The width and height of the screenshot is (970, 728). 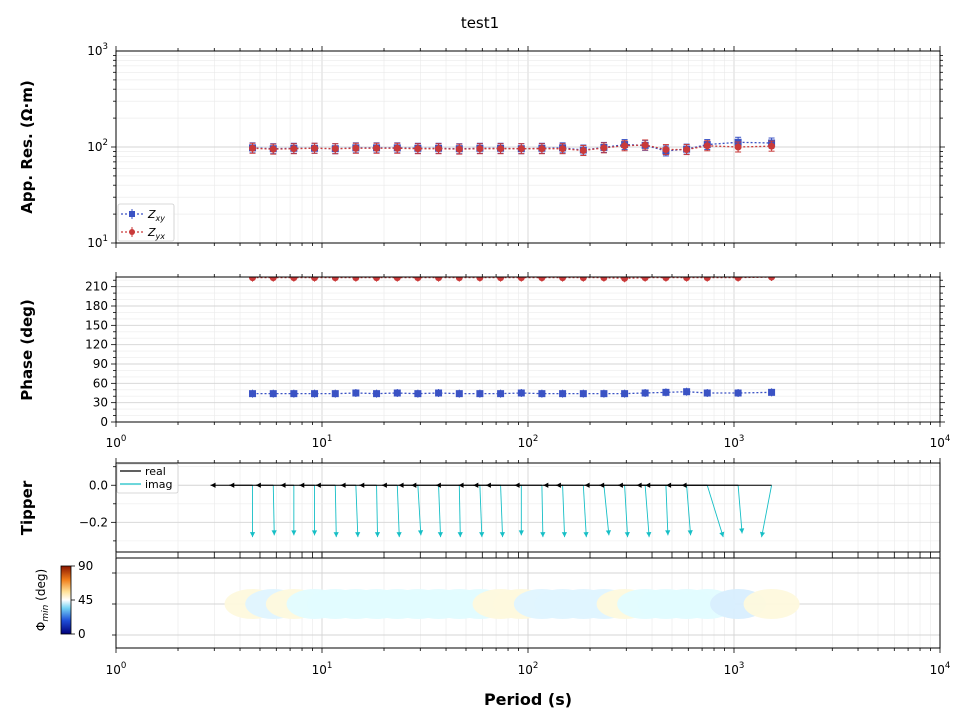 I want to click on x-tick-label-exp: 3, so click(x=742, y=439).